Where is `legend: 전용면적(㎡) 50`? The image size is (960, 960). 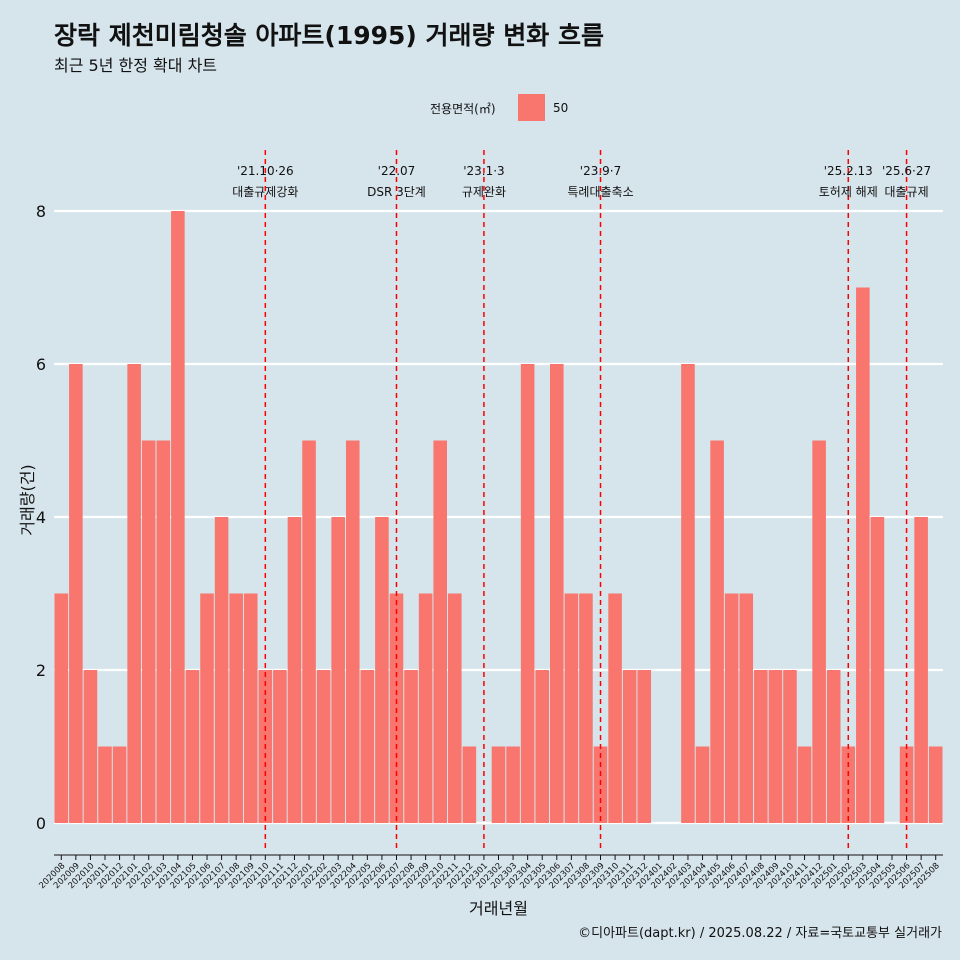 legend: 전용면적(㎡) 50 is located at coordinates (480, 107).